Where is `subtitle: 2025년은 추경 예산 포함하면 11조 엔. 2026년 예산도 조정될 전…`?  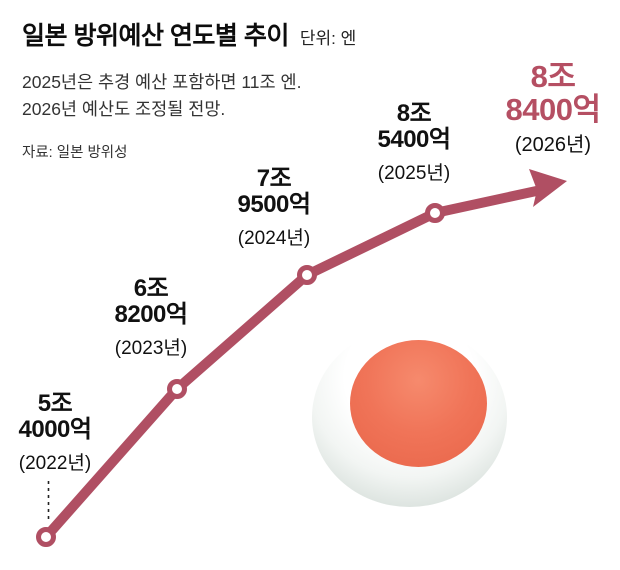
subtitle: 2025년은 추경 예산 포함하면 11조 엔. 2026년 예산도 조정될 전… is located at coordinates (161, 96).